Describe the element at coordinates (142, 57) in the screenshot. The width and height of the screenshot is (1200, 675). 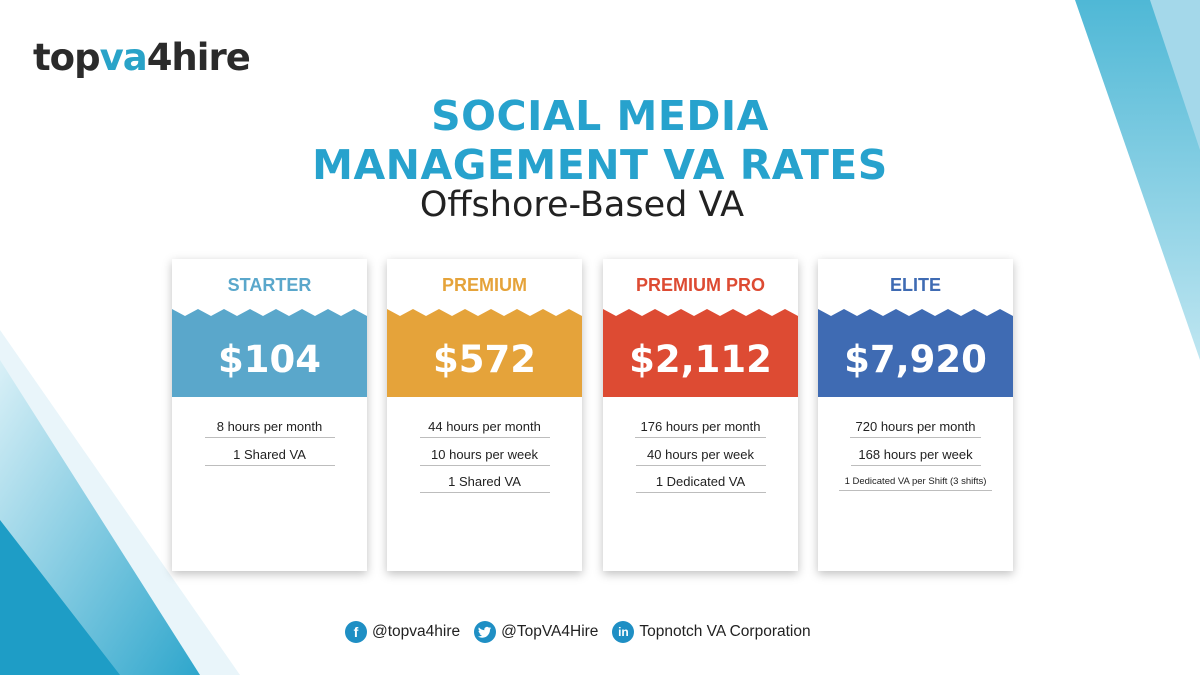
I see `brand-logo: topva4hire` at that location.